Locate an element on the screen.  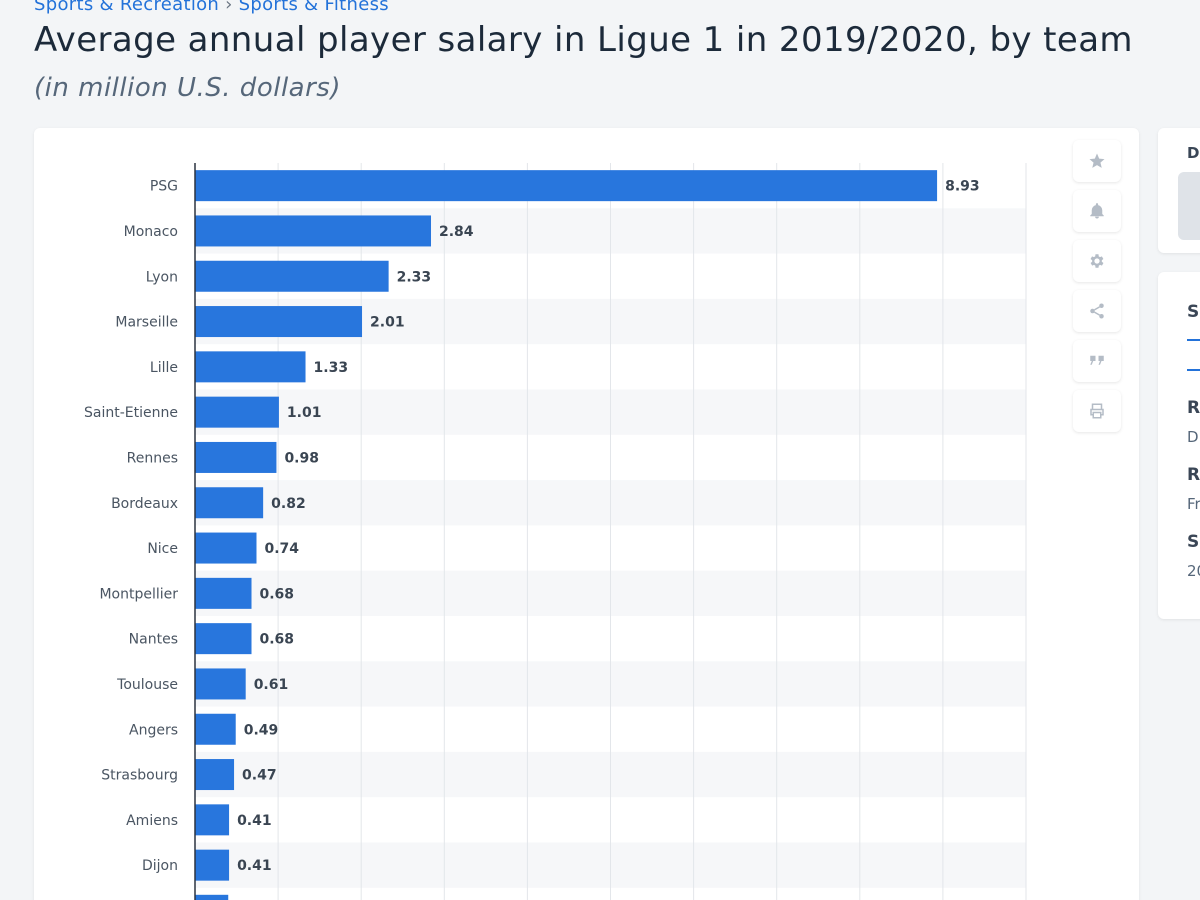
value-label: 1.33 is located at coordinates (331, 368).